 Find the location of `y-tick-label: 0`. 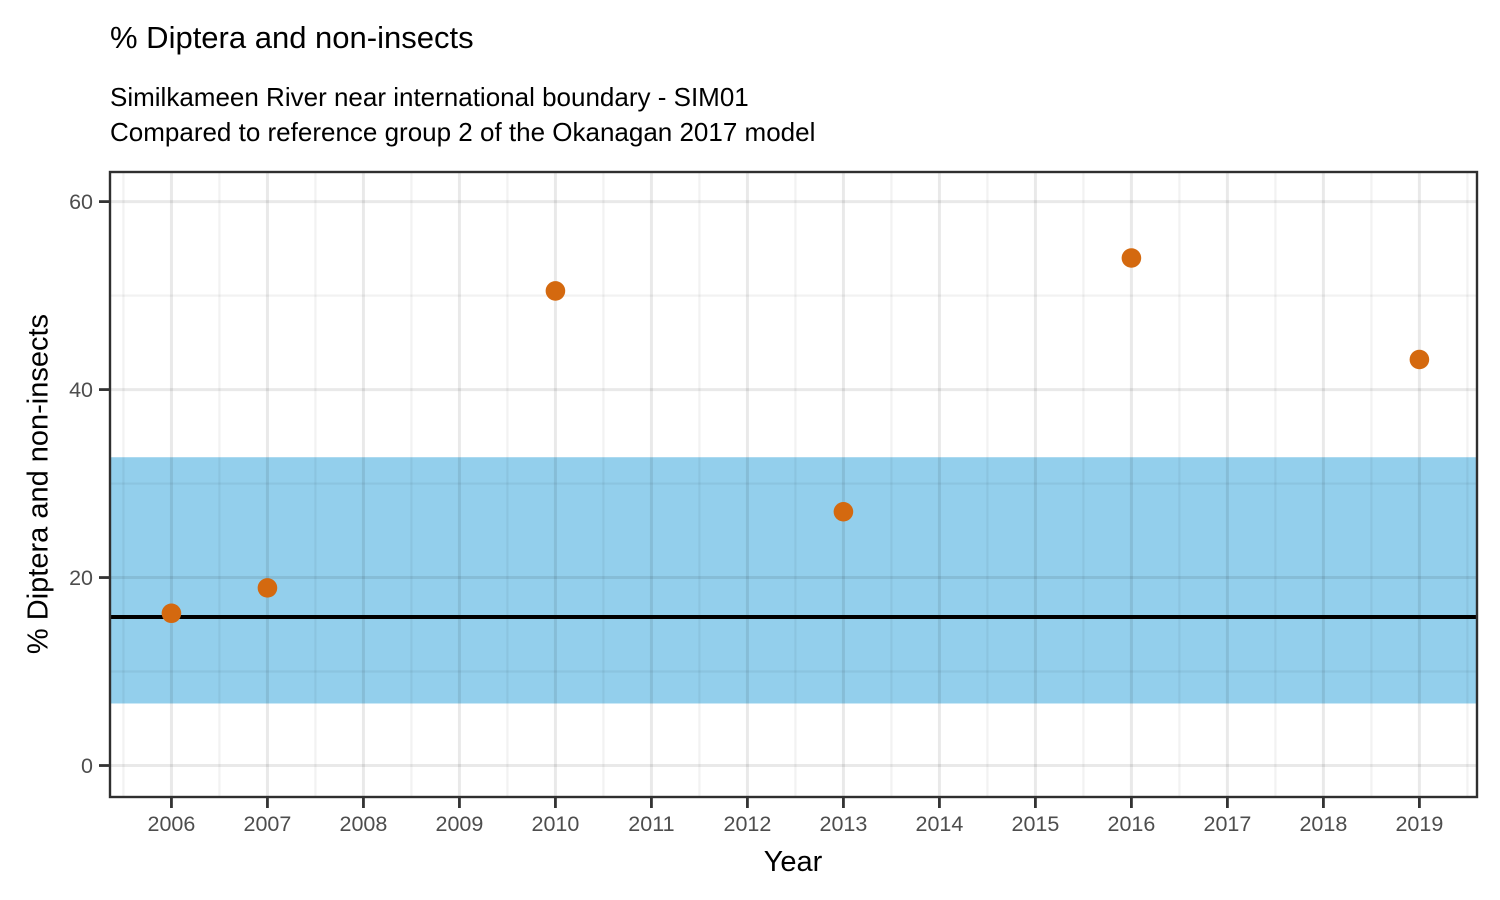

y-tick-label: 0 is located at coordinates (87, 766).